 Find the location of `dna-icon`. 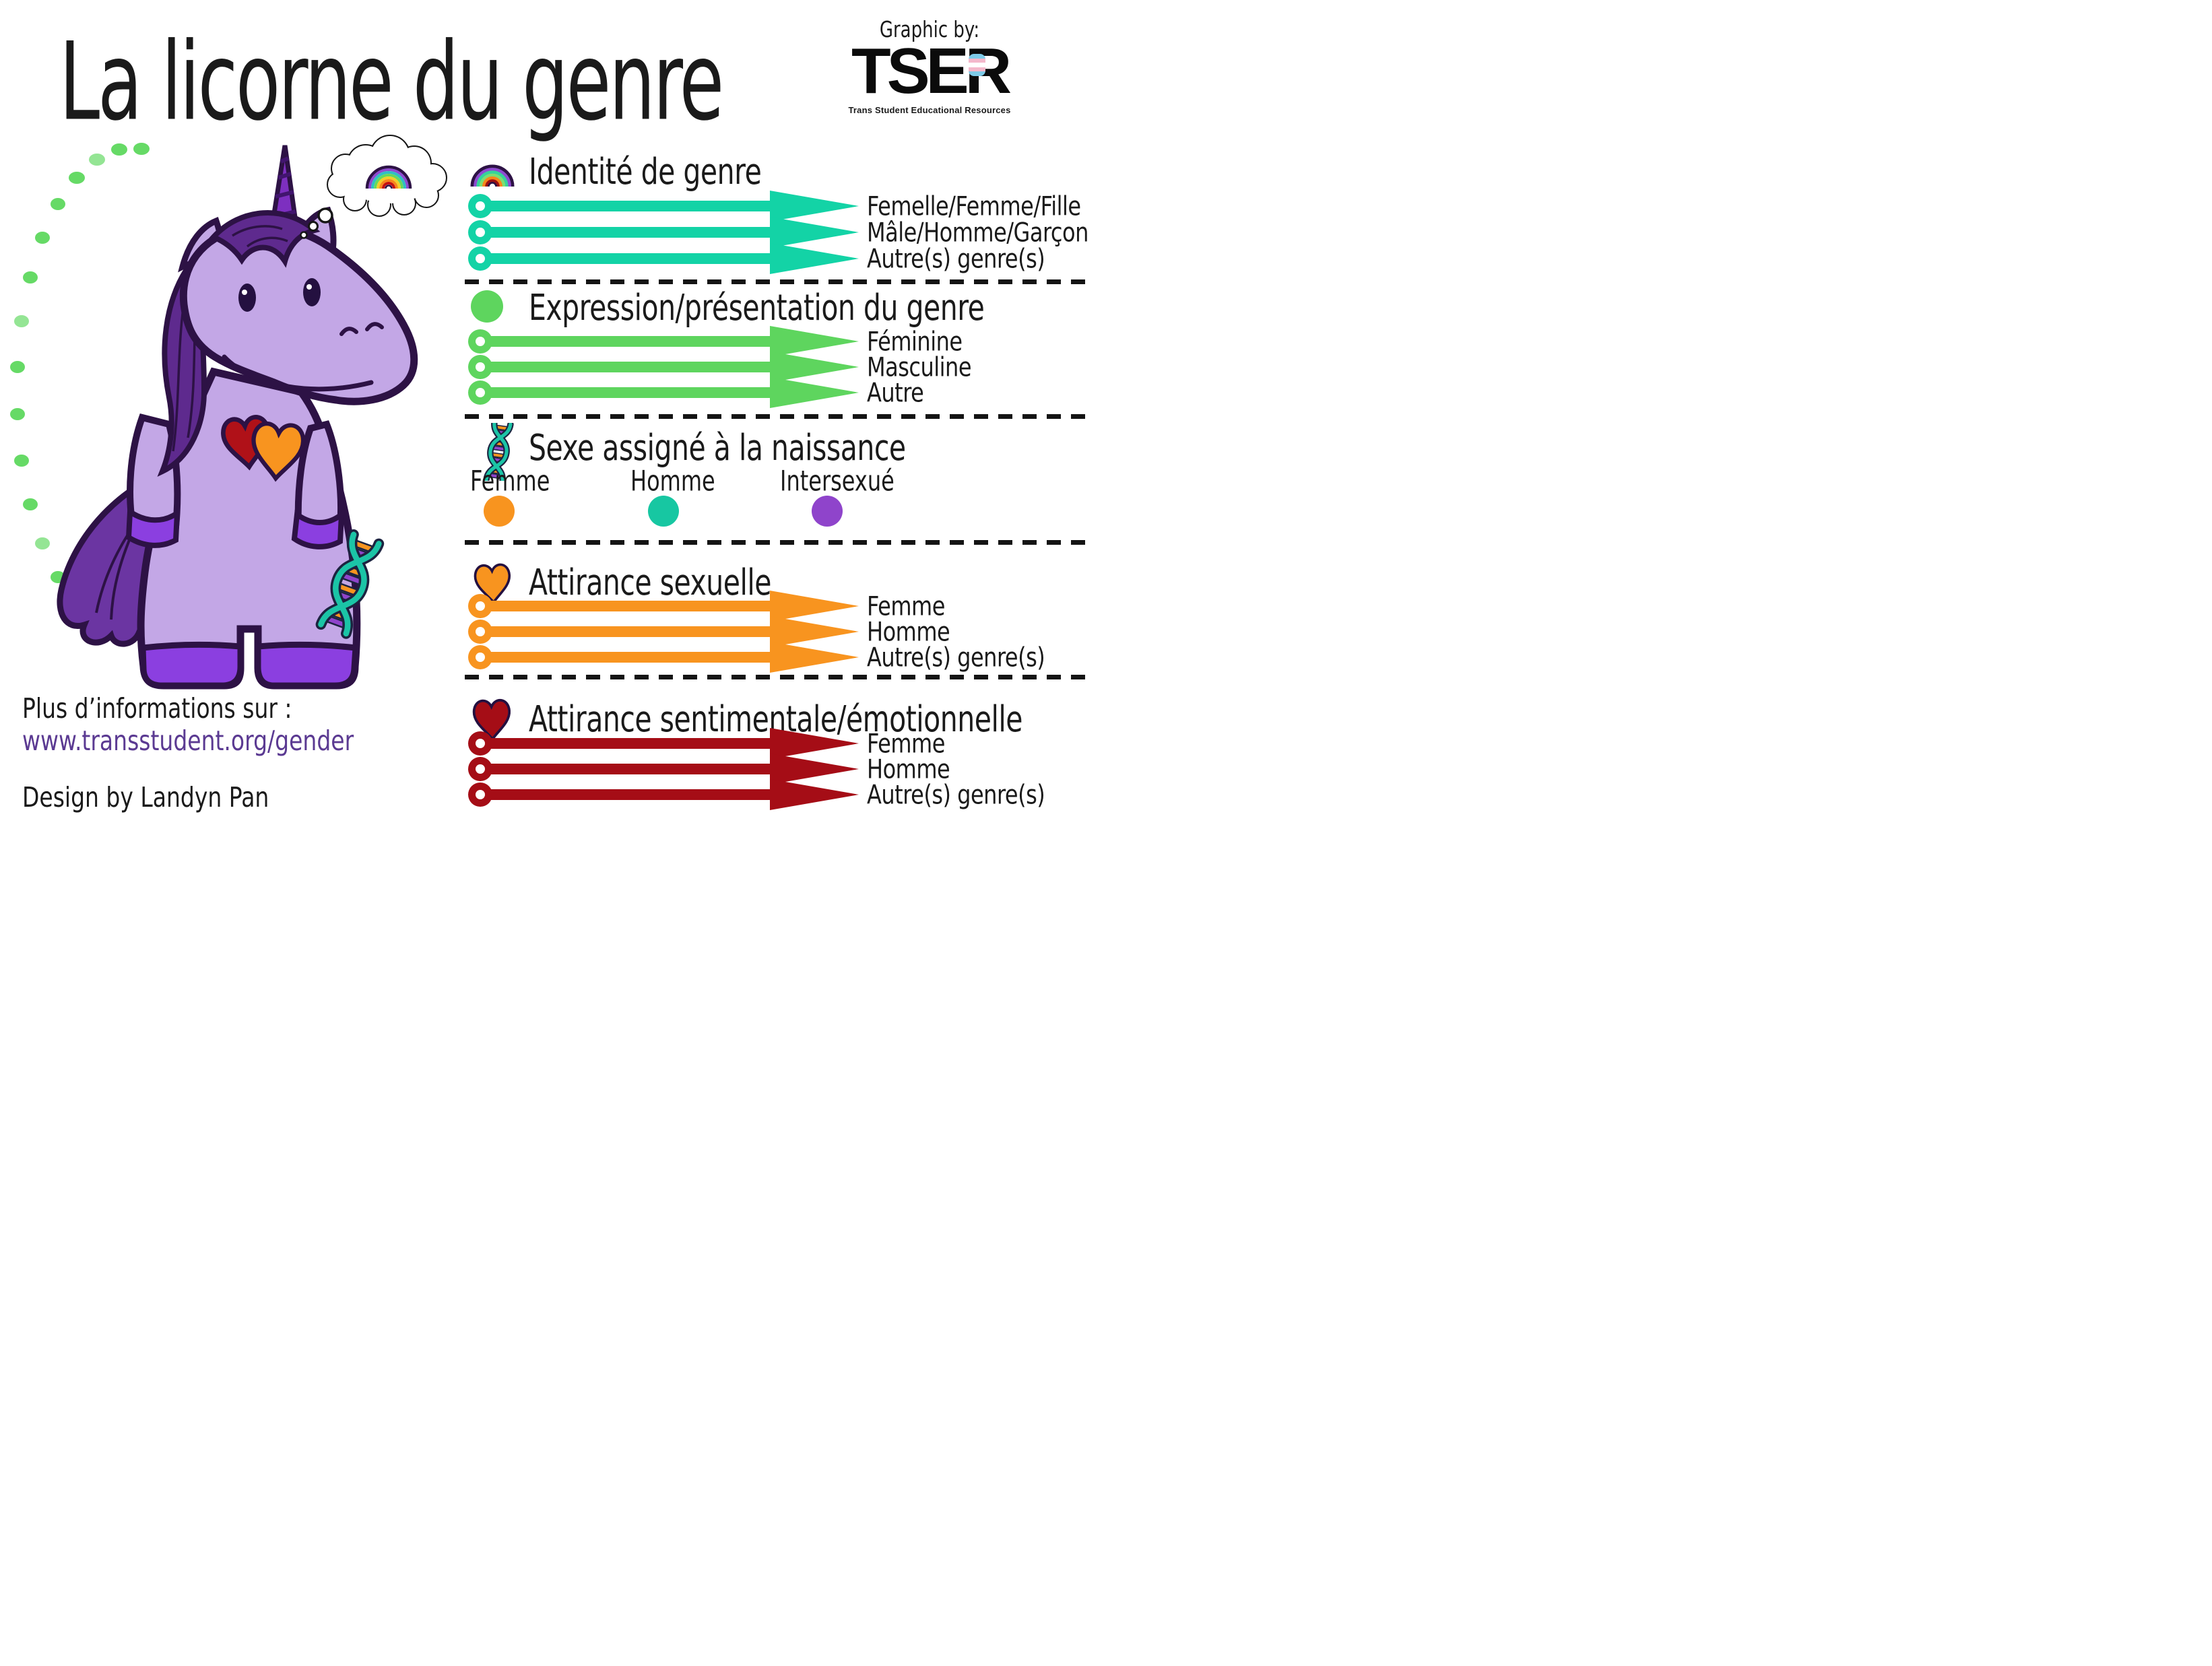

dna-icon is located at coordinates (498, 452).